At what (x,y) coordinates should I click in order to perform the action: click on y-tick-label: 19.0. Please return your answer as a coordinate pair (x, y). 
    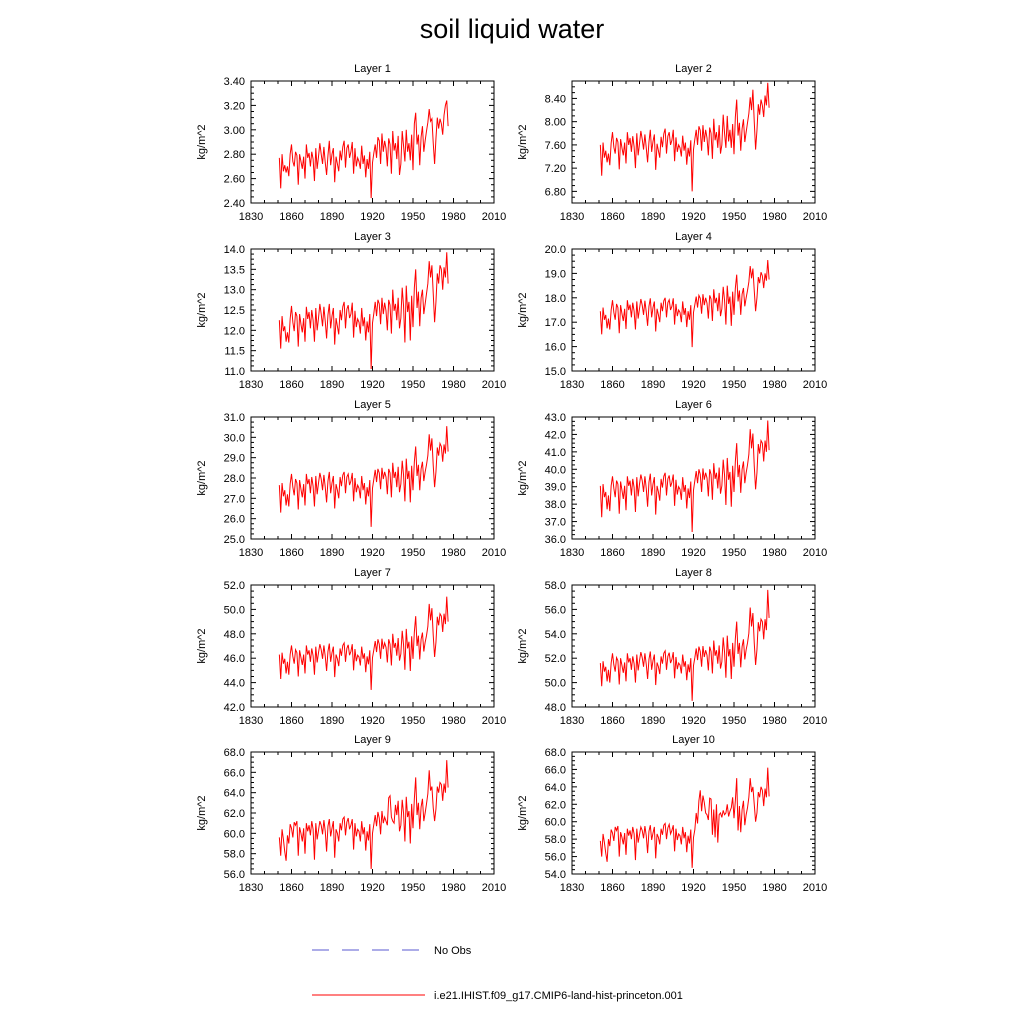
    Looking at the image, I should click on (555, 274).